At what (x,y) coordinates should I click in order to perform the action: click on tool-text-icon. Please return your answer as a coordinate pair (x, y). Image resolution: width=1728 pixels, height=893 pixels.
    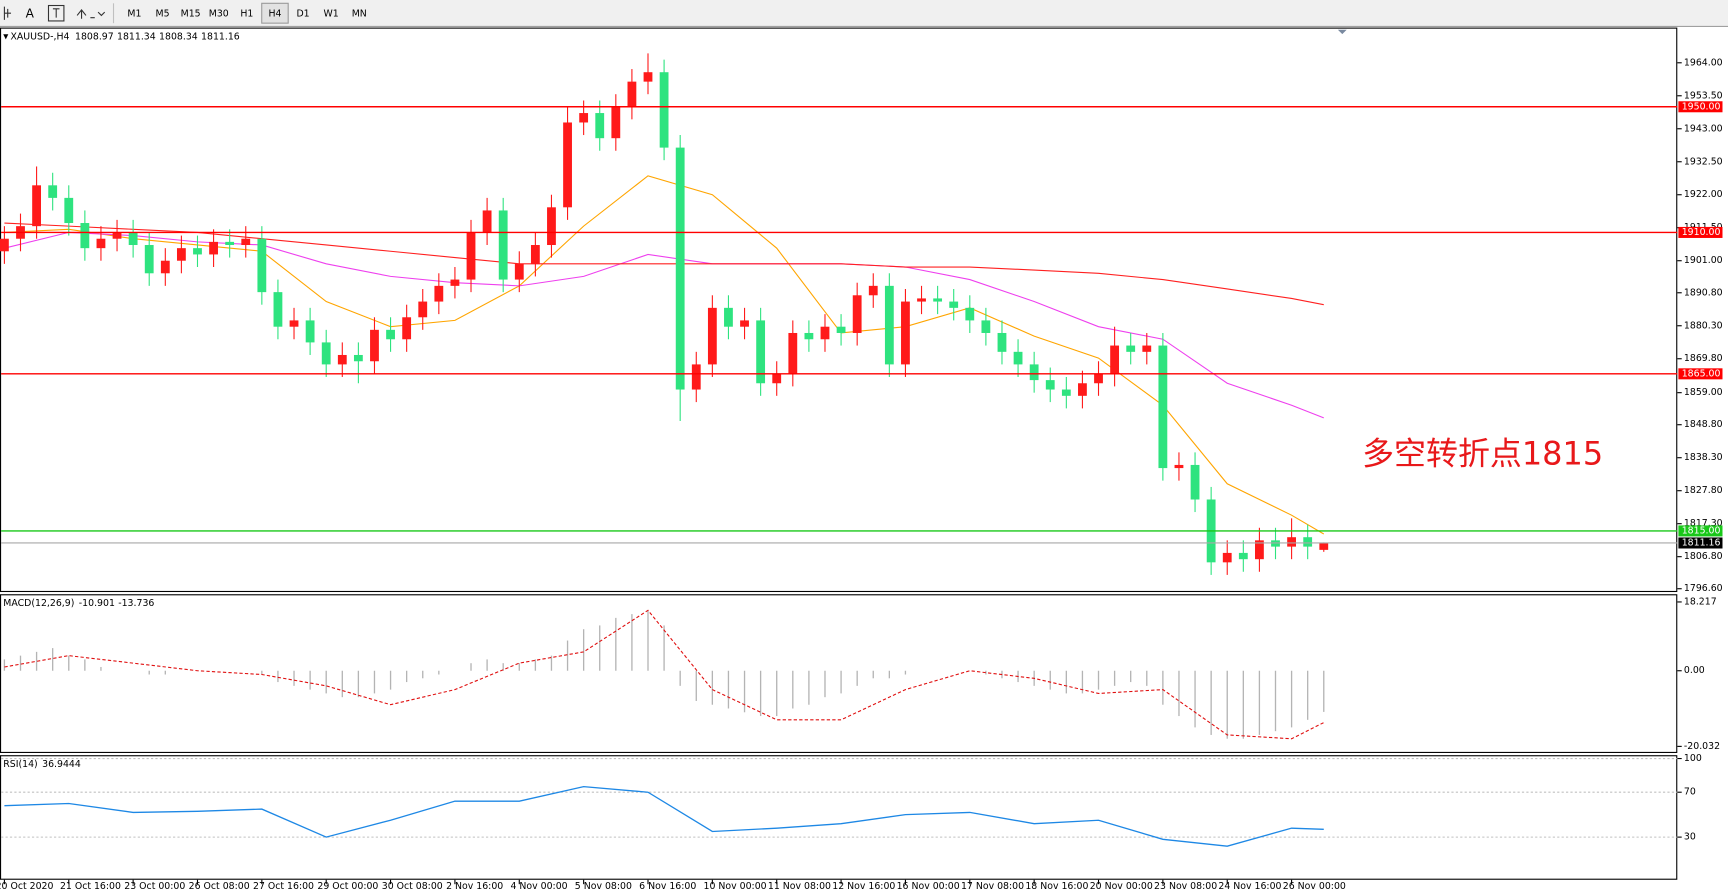
    Looking at the image, I should click on (56, 13).